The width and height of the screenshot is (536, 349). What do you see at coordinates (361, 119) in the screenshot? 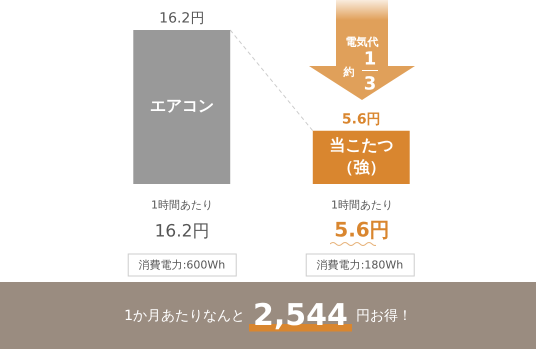
I see `data-label: 5.6円` at bounding box center [361, 119].